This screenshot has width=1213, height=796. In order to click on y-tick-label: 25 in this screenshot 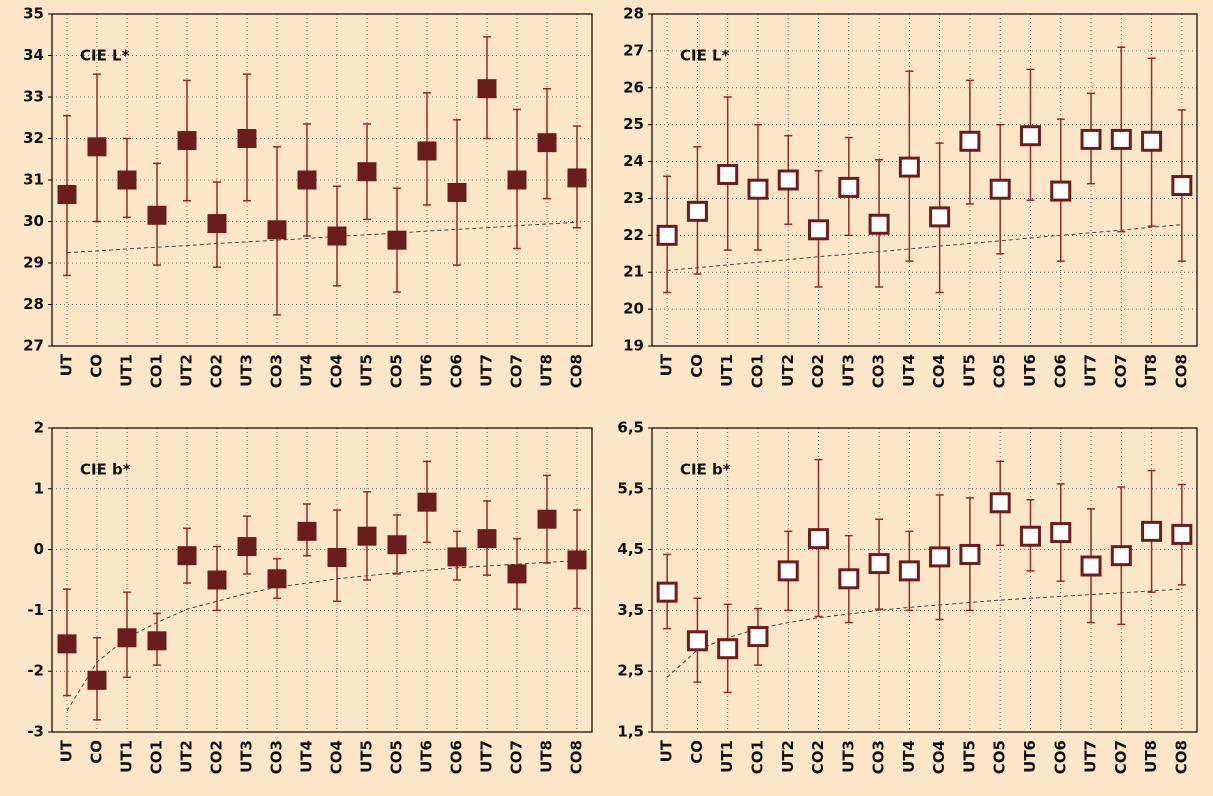, I will do `click(633, 124)`.